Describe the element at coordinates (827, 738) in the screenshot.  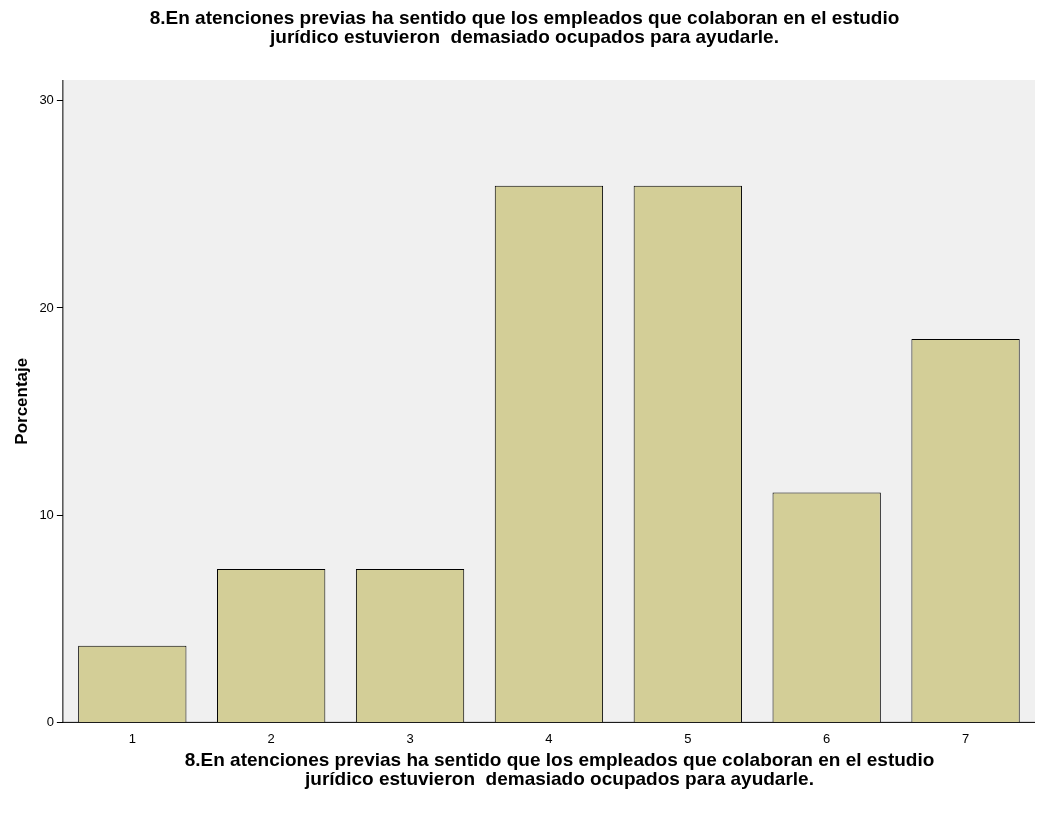
I see `x-tick-label: 6` at that location.